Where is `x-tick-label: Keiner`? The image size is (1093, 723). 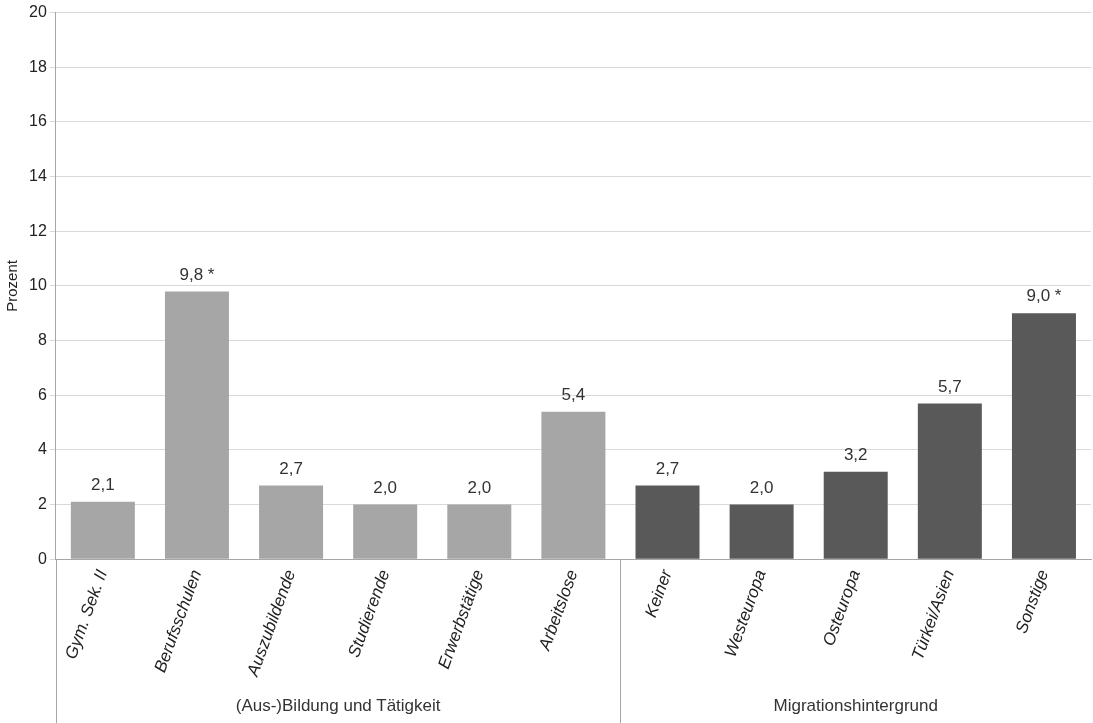 x-tick-label: Keiner is located at coordinates (659, 592).